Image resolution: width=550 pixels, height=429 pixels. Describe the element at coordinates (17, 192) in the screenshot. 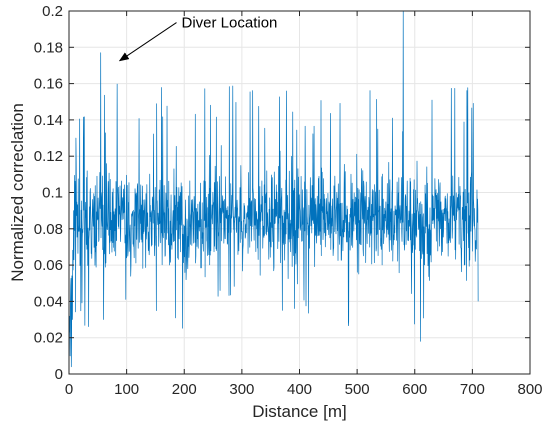

I see `y-axis-label: Normalized correclation` at that location.